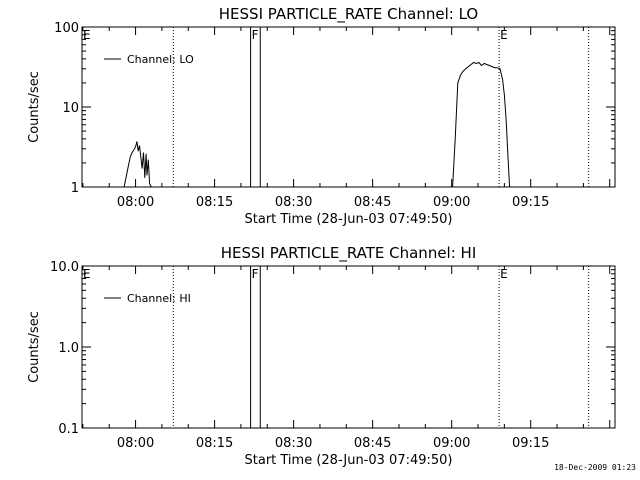 This screenshot has height=480, width=640. What do you see at coordinates (68, 429) in the screenshot?
I see `panel-2-y-tick-label: 0.1` at bounding box center [68, 429].